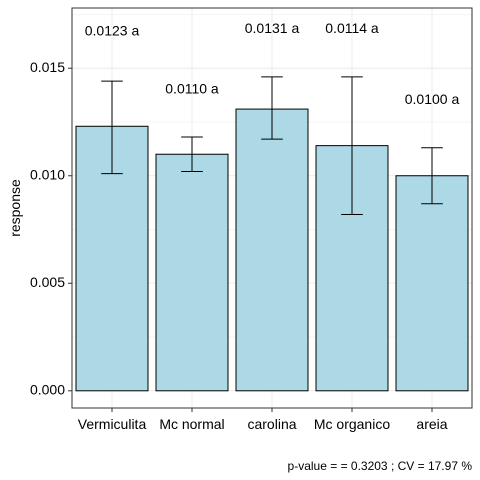 This screenshot has height=480, width=480. I want to click on y-tick-label: 0.010, so click(47, 174).